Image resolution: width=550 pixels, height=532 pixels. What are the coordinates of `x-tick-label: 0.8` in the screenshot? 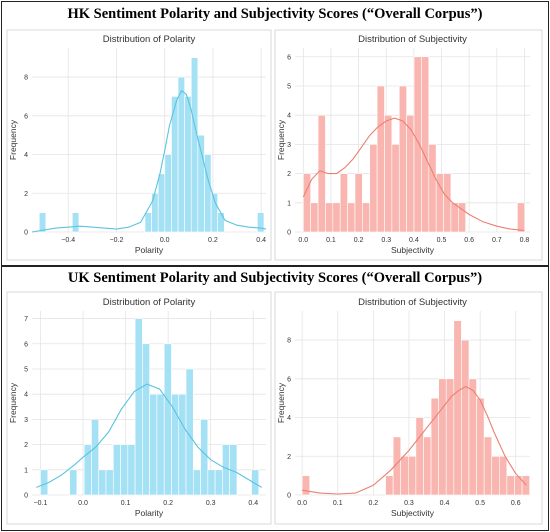 It's located at (525, 240).